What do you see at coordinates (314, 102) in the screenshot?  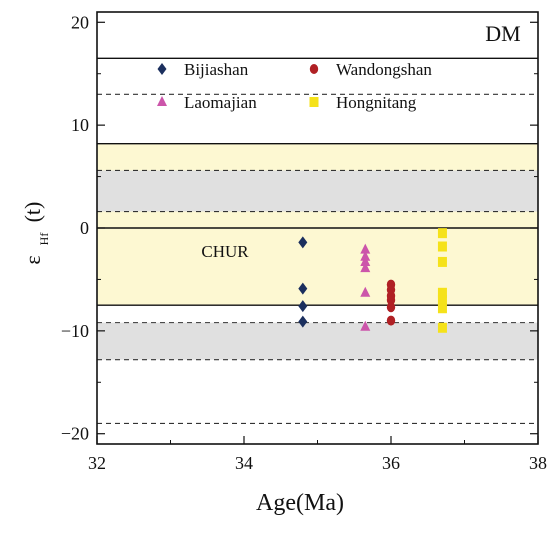 I see `legend-marker-hongnitang` at bounding box center [314, 102].